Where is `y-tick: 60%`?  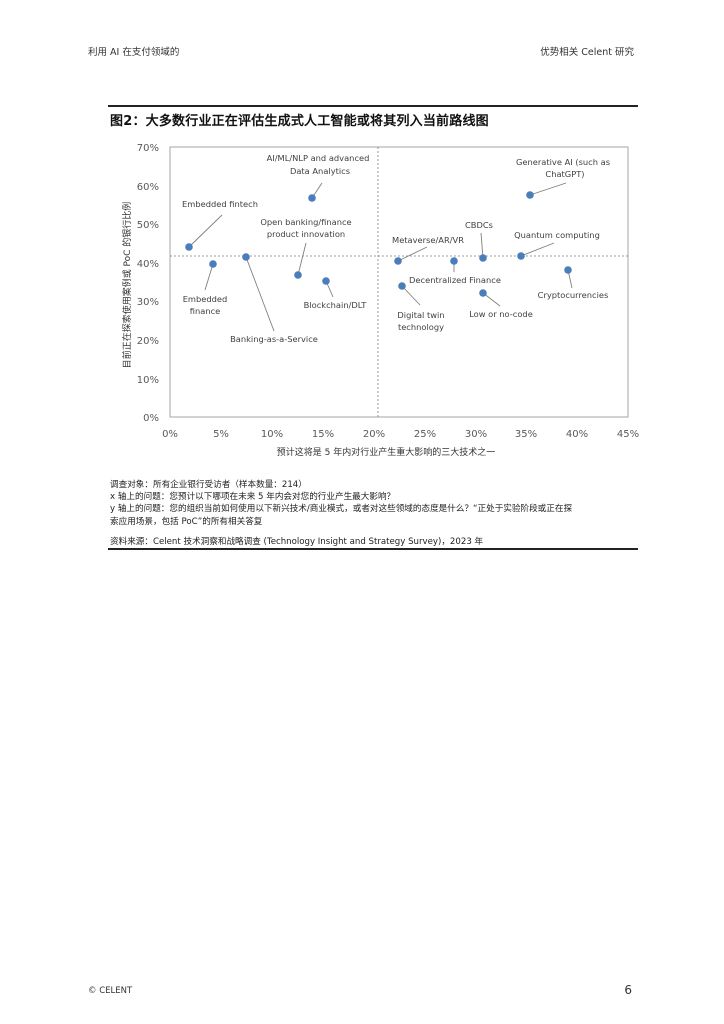
y-tick: 60% is located at coordinates (148, 187).